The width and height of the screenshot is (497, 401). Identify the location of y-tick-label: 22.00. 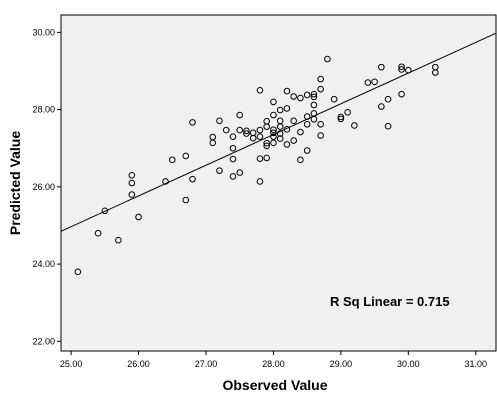
(43, 341).